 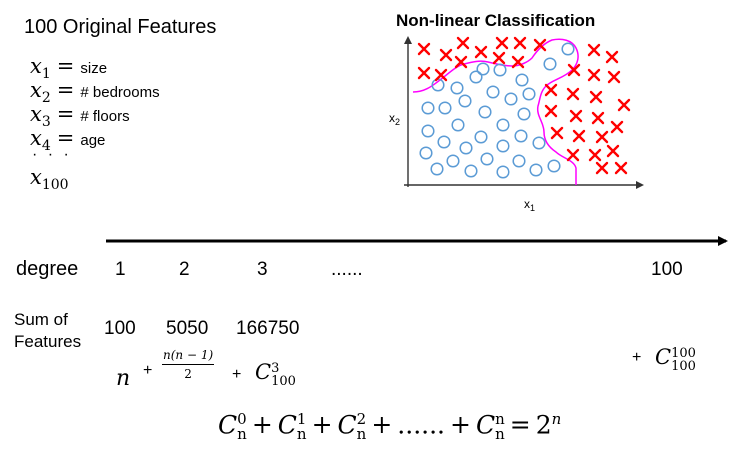 I want to click on decision-boundary, so click(x=495, y=111).